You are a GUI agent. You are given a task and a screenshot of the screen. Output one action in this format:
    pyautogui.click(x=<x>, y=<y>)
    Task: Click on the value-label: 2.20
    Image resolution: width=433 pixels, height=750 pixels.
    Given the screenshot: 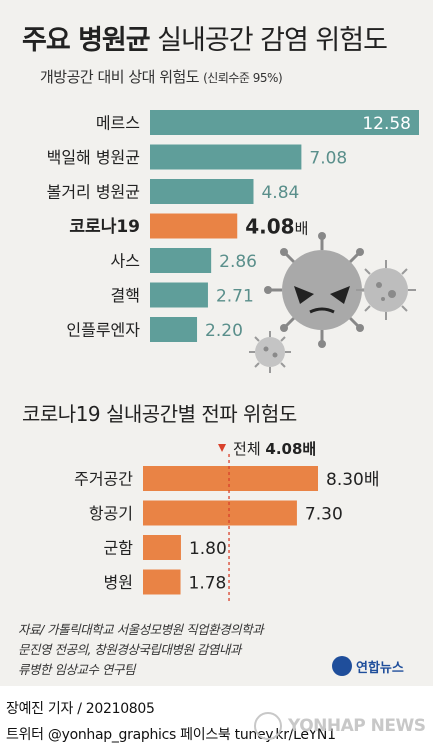 What is the action you would take?
    pyautogui.click(x=224, y=331)
    